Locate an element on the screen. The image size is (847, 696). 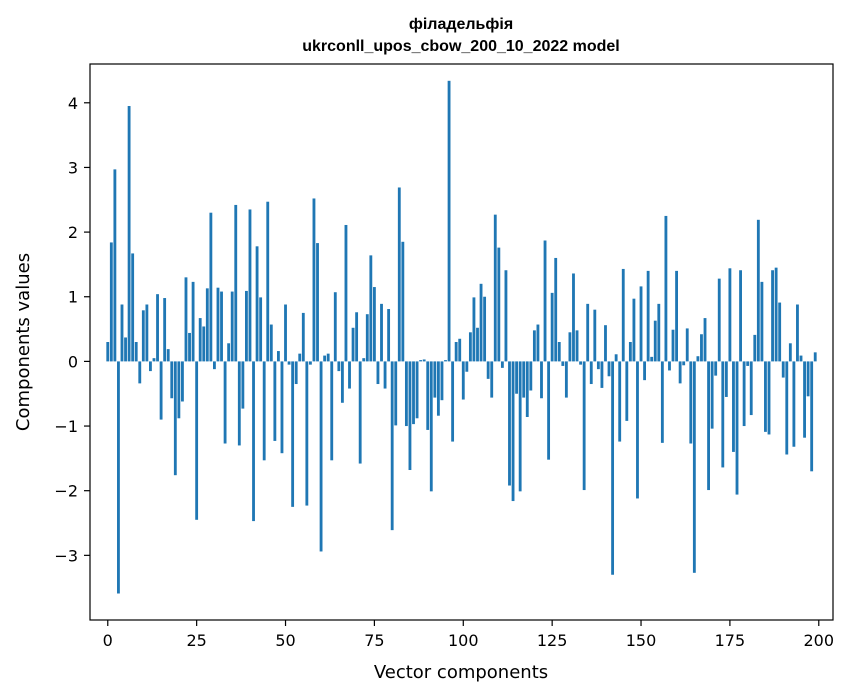
x-axis-label: Vector components is located at coordinates (461, 672).